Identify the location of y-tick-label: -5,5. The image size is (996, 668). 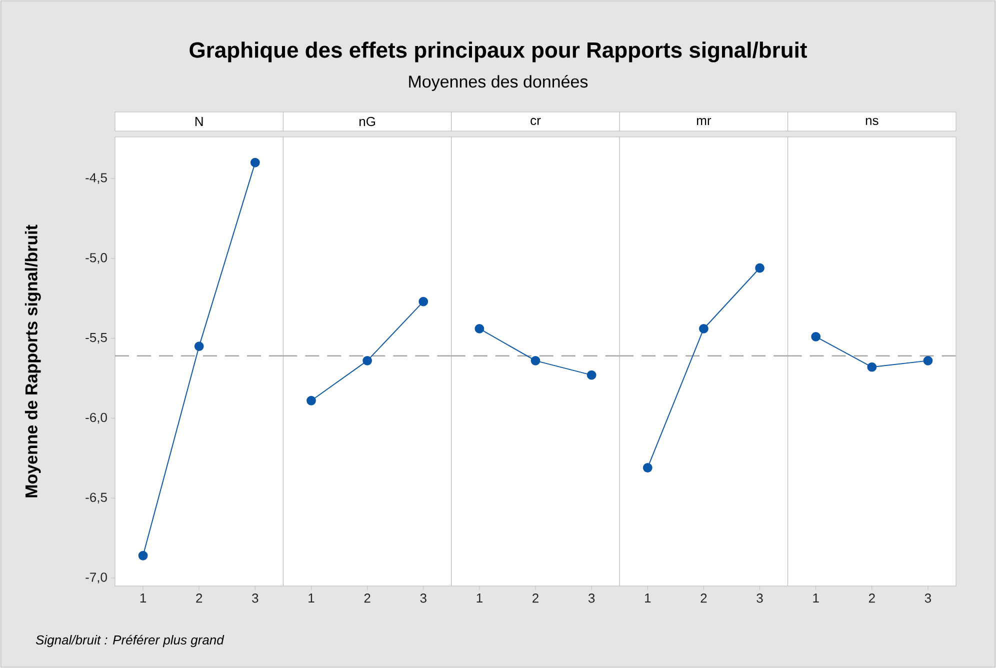
(96, 338).